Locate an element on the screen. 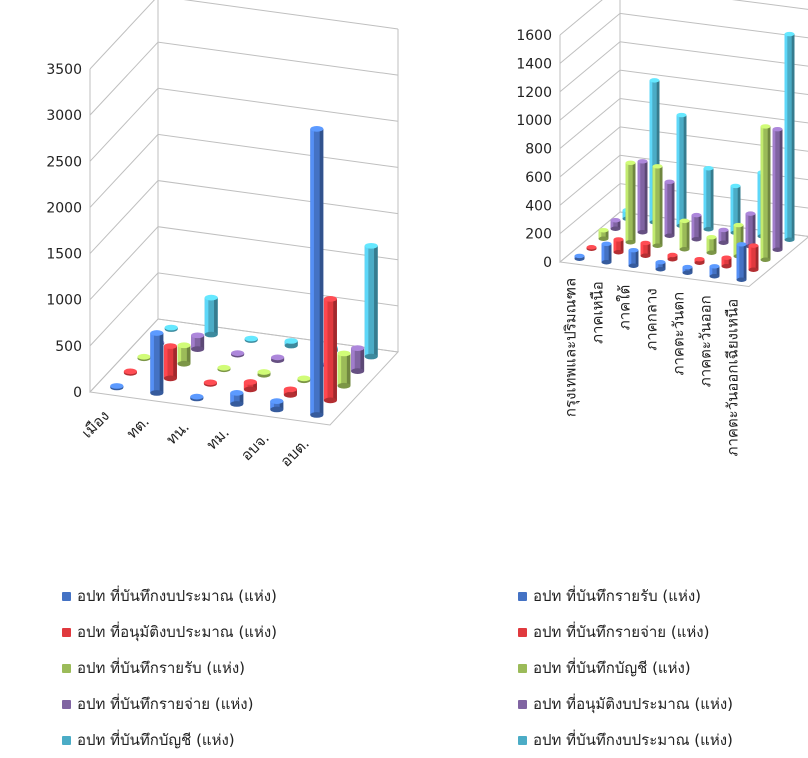 This screenshot has height=758, width=808. x-tick-label: อบต. is located at coordinates (295, 452).